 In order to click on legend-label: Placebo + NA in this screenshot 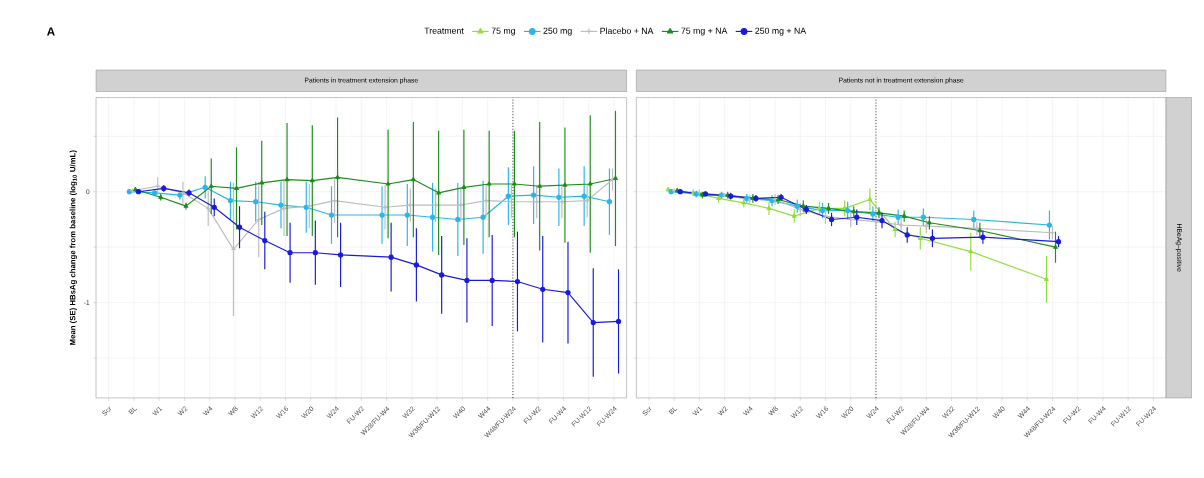, I will do `click(627, 31)`.